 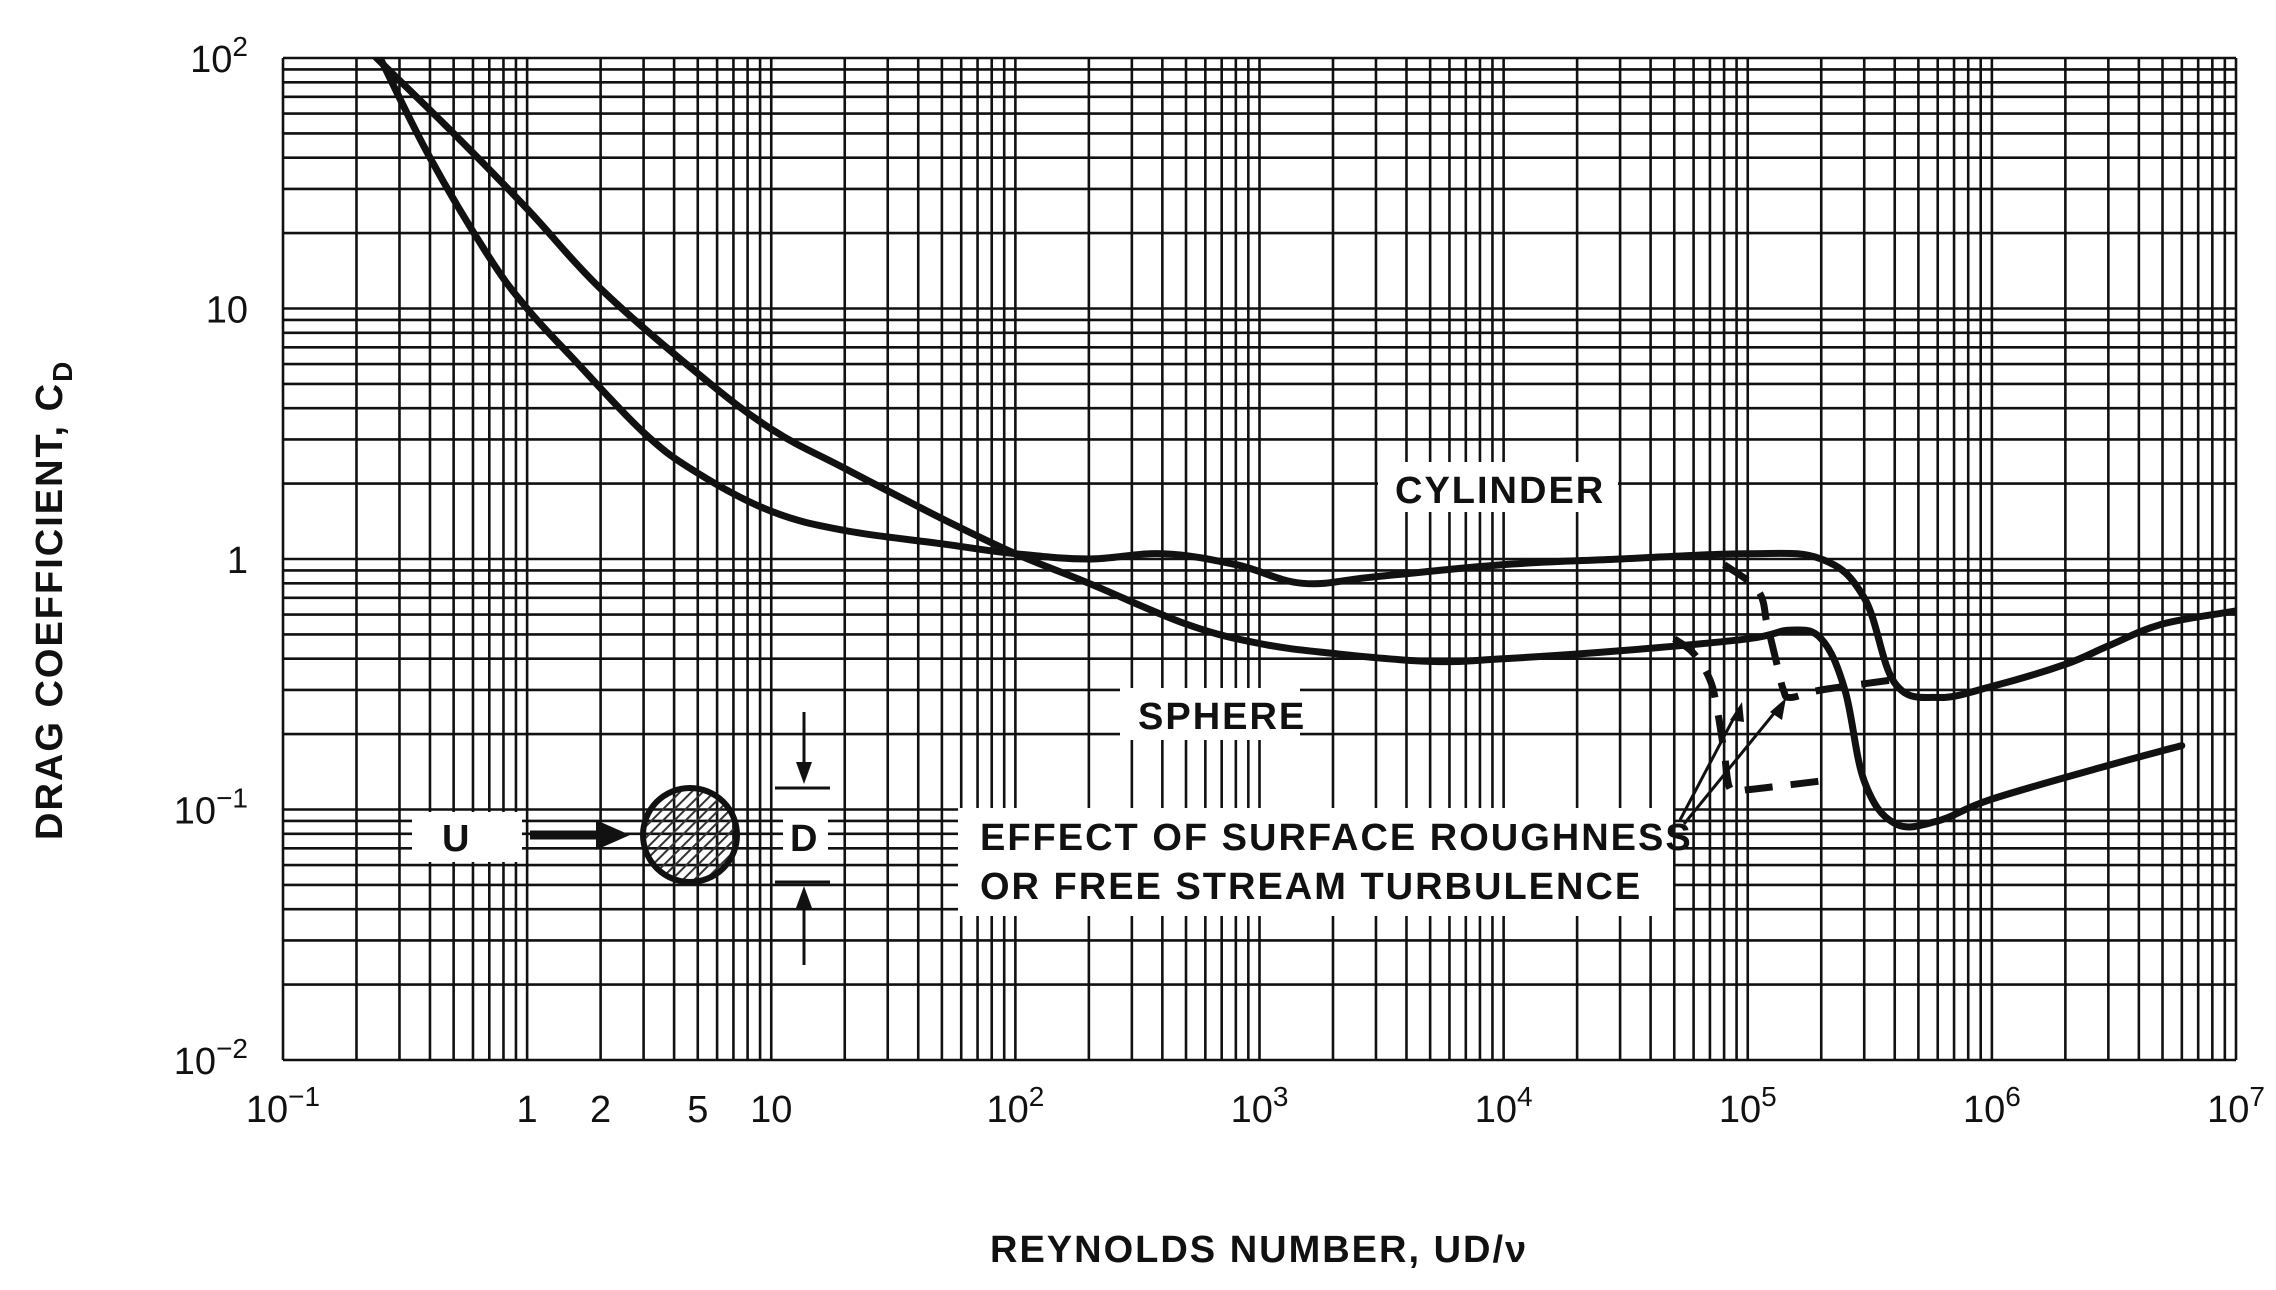 I want to click on x-tick-label: 10⁴, so click(x=1504, y=1106).